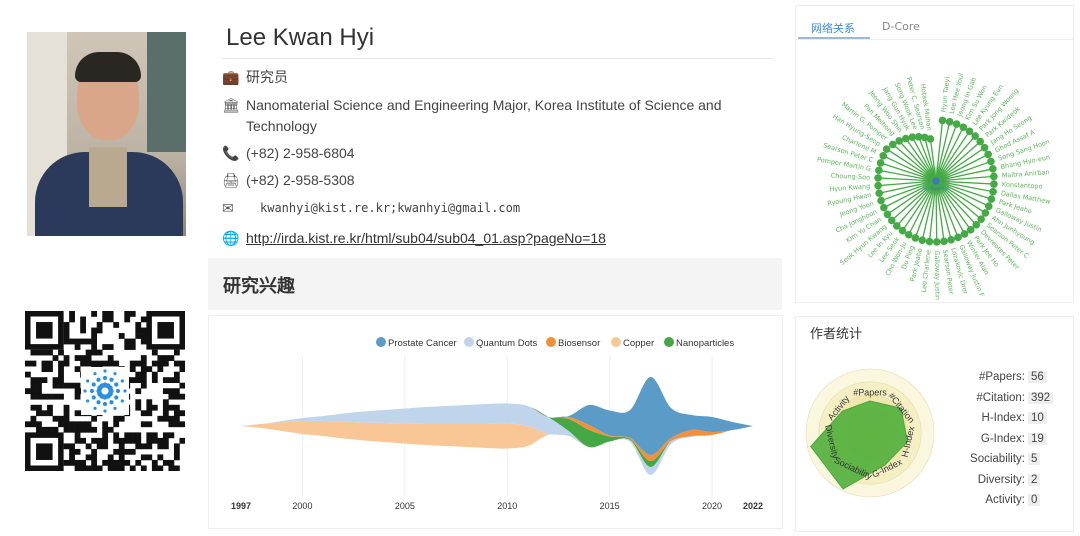  Describe the element at coordinates (936, 181) in the screenshot. I see `center-node` at that location.